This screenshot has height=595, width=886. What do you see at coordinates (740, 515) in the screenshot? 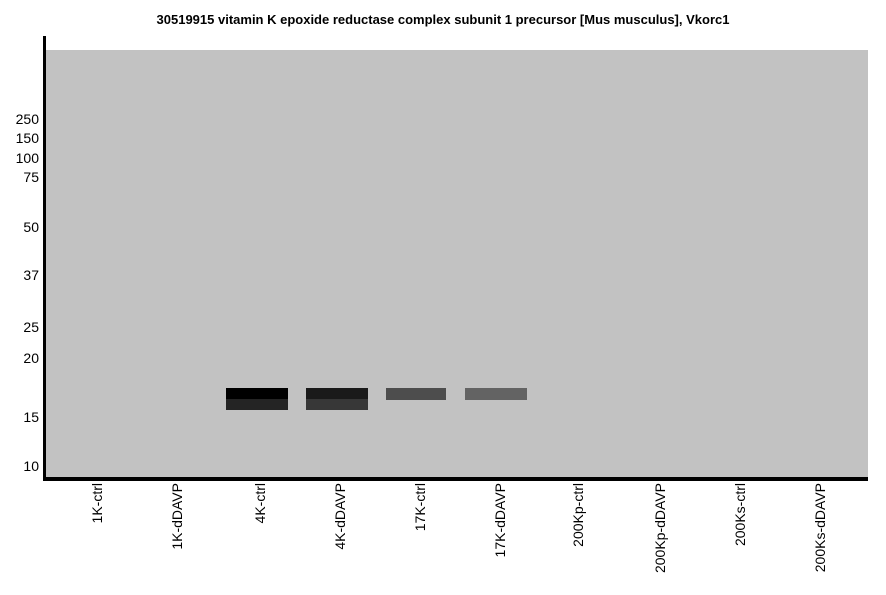
I see `lane-label: 200Ks-ctrl` at bounding box center [740, 515].